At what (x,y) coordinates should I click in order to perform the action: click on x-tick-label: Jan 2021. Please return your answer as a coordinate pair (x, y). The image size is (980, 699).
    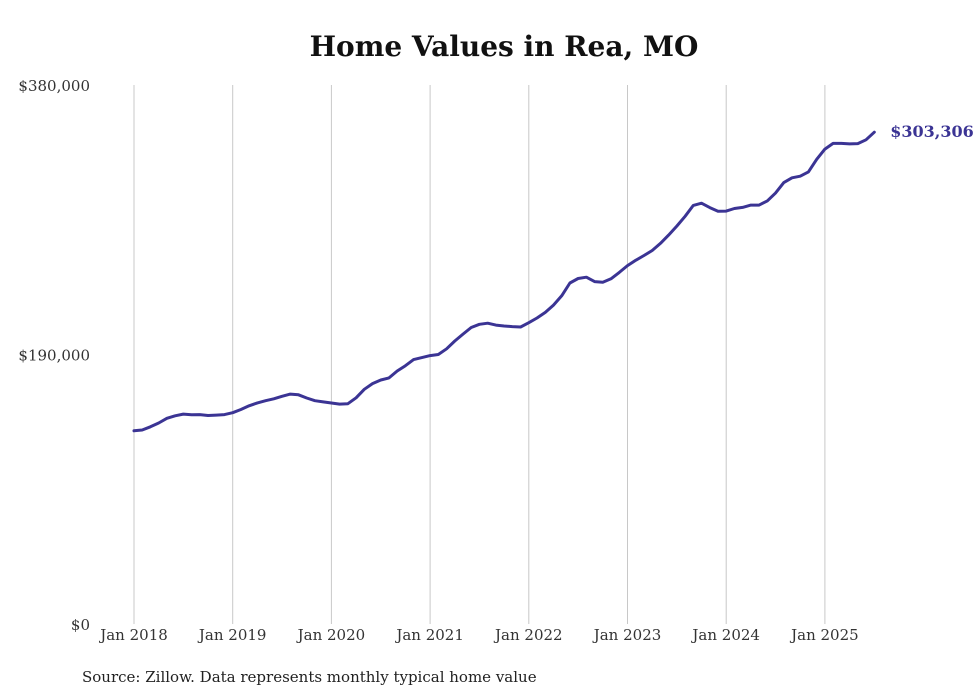
    Looking at the image, I should click on (429, 635).